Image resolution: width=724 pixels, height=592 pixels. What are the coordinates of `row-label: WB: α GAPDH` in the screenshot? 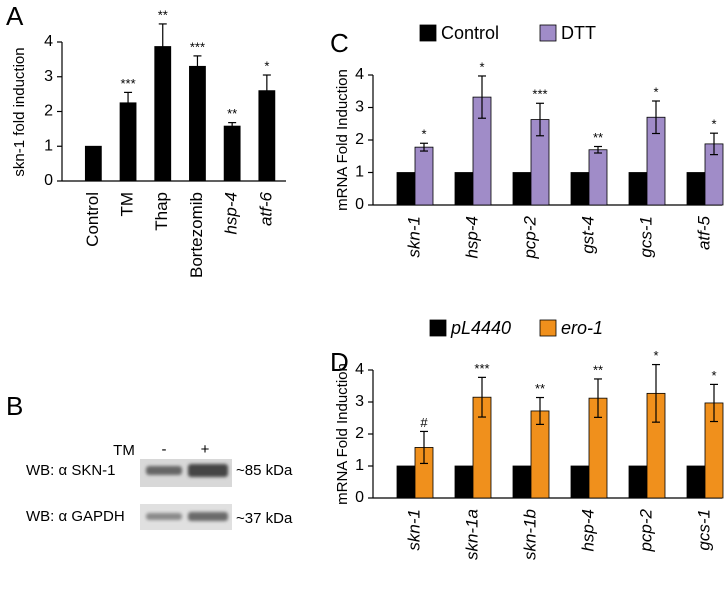 It's located at (75, 516).